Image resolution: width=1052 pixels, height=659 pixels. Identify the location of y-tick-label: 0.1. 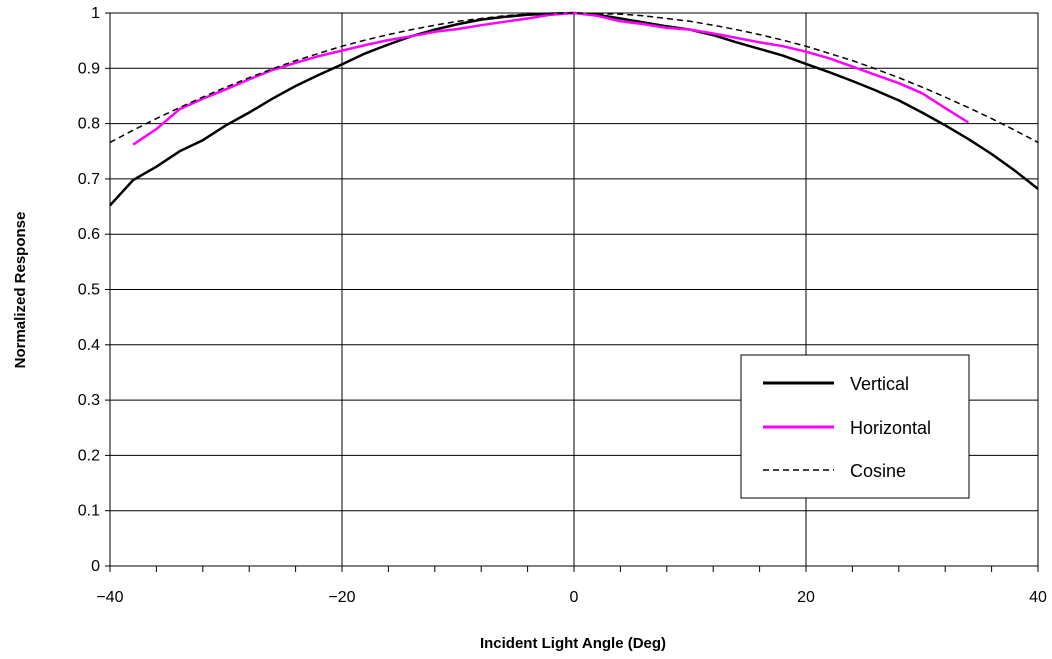
(89, 511).